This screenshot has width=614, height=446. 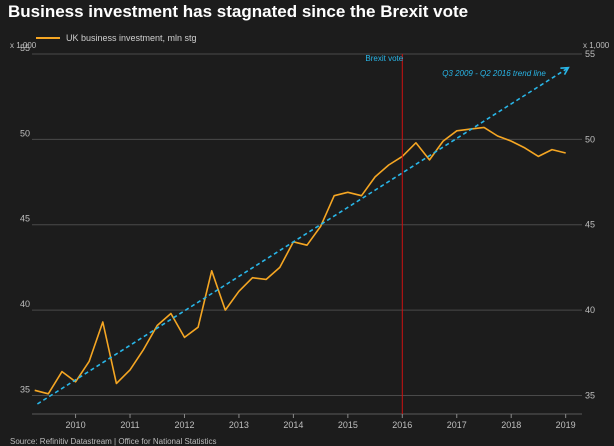 I want to click on x-tick-label: 2011, so click(x=129, y=425).